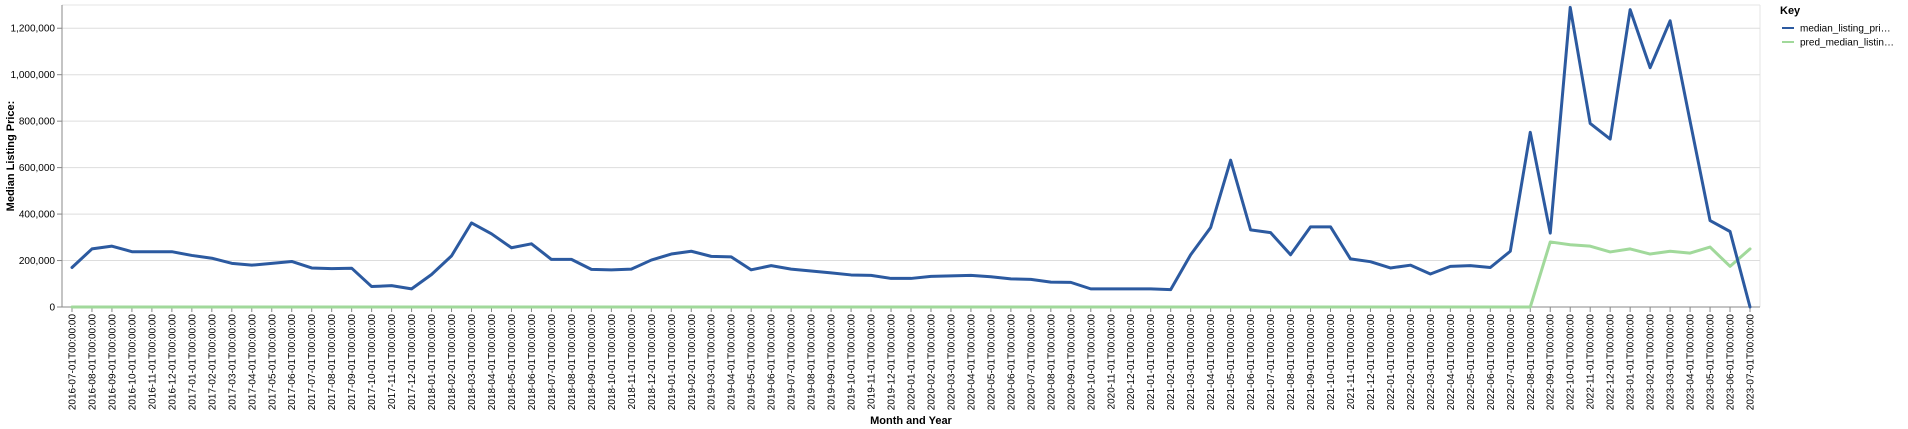  What do you see at coordinates (52, 308) in the screenshot?
I see `y-tick-label: 0` at bounding box center [52, 308].